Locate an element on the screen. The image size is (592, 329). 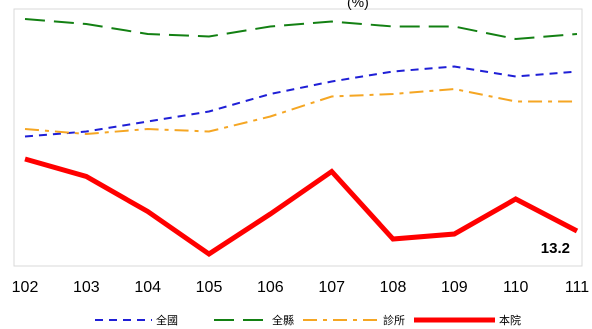
data-labels: 13.2 is located at coordinates (555, 248).